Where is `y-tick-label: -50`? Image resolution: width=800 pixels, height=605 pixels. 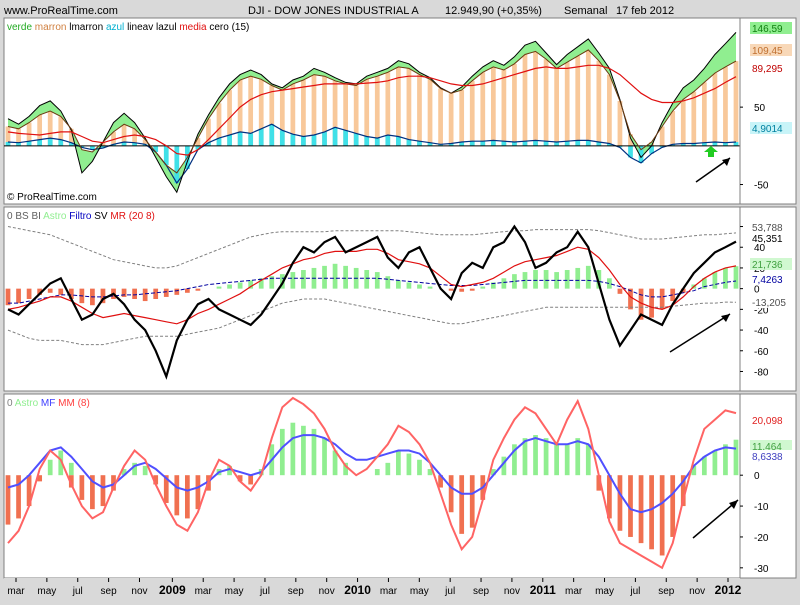 y-tick-label: -50 is located at coordinates (761, 186).